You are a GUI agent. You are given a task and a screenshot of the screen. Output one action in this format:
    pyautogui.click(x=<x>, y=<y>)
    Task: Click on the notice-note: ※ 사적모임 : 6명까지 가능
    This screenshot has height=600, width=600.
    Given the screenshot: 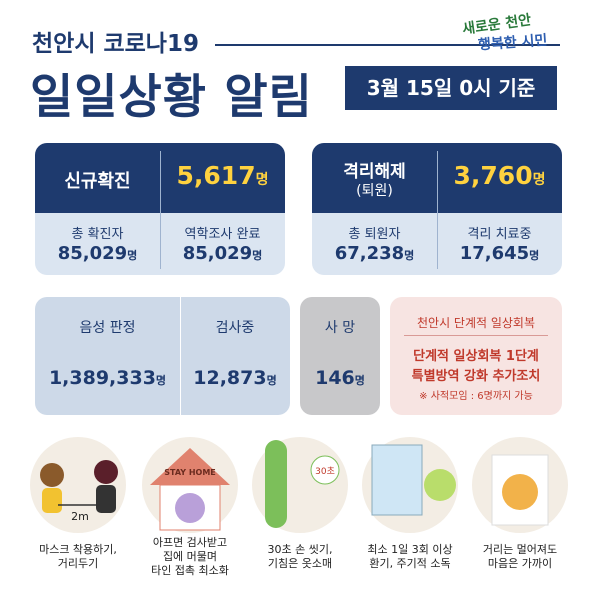 What is the action you would take?
    pyautogui.click(x=476, y=396)
    